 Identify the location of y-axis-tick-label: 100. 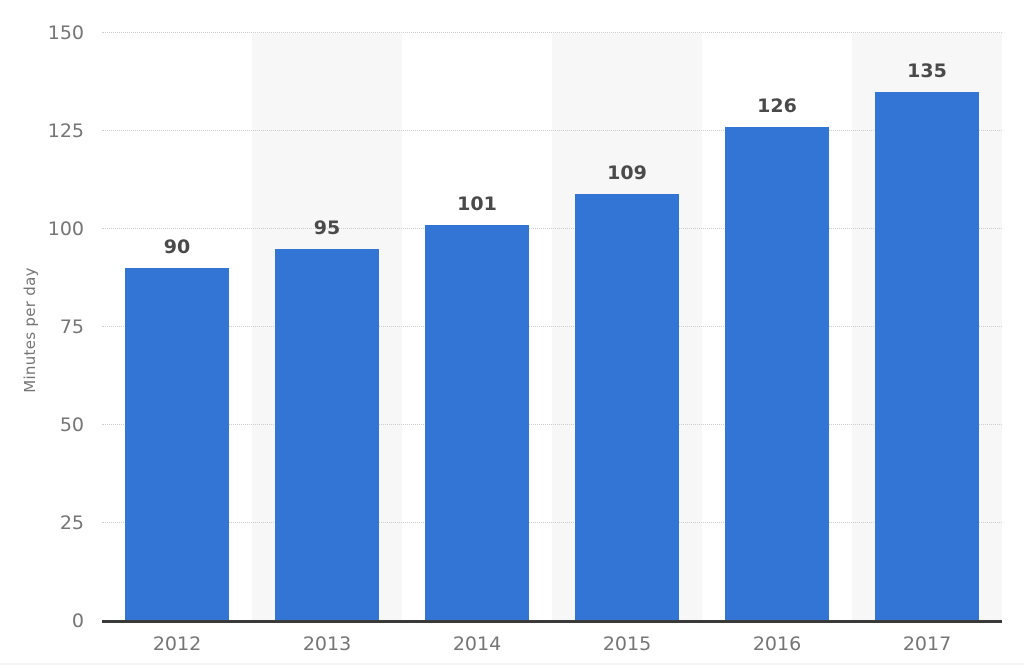
(65, 229).